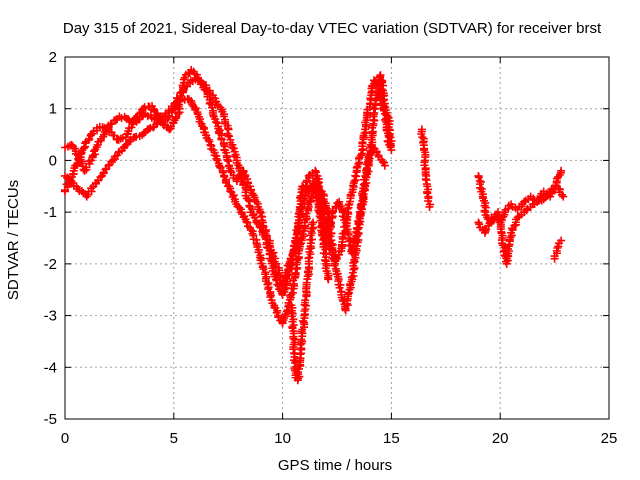 The image size is (640, 480). Describe the element at coordinates (53, 160) in the screenshot. I see `y-tick-label: 0` at that location.